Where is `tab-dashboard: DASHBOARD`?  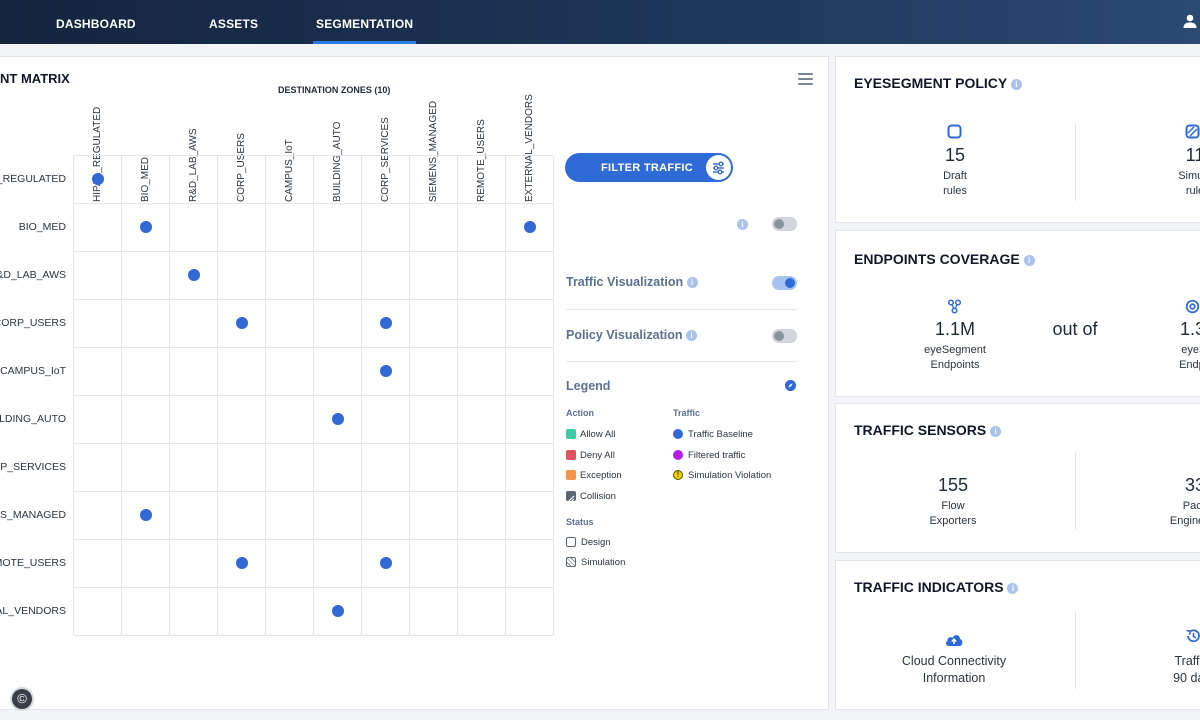 tab-dashboard: DASHBOARD is located at coordinates (96, 24).